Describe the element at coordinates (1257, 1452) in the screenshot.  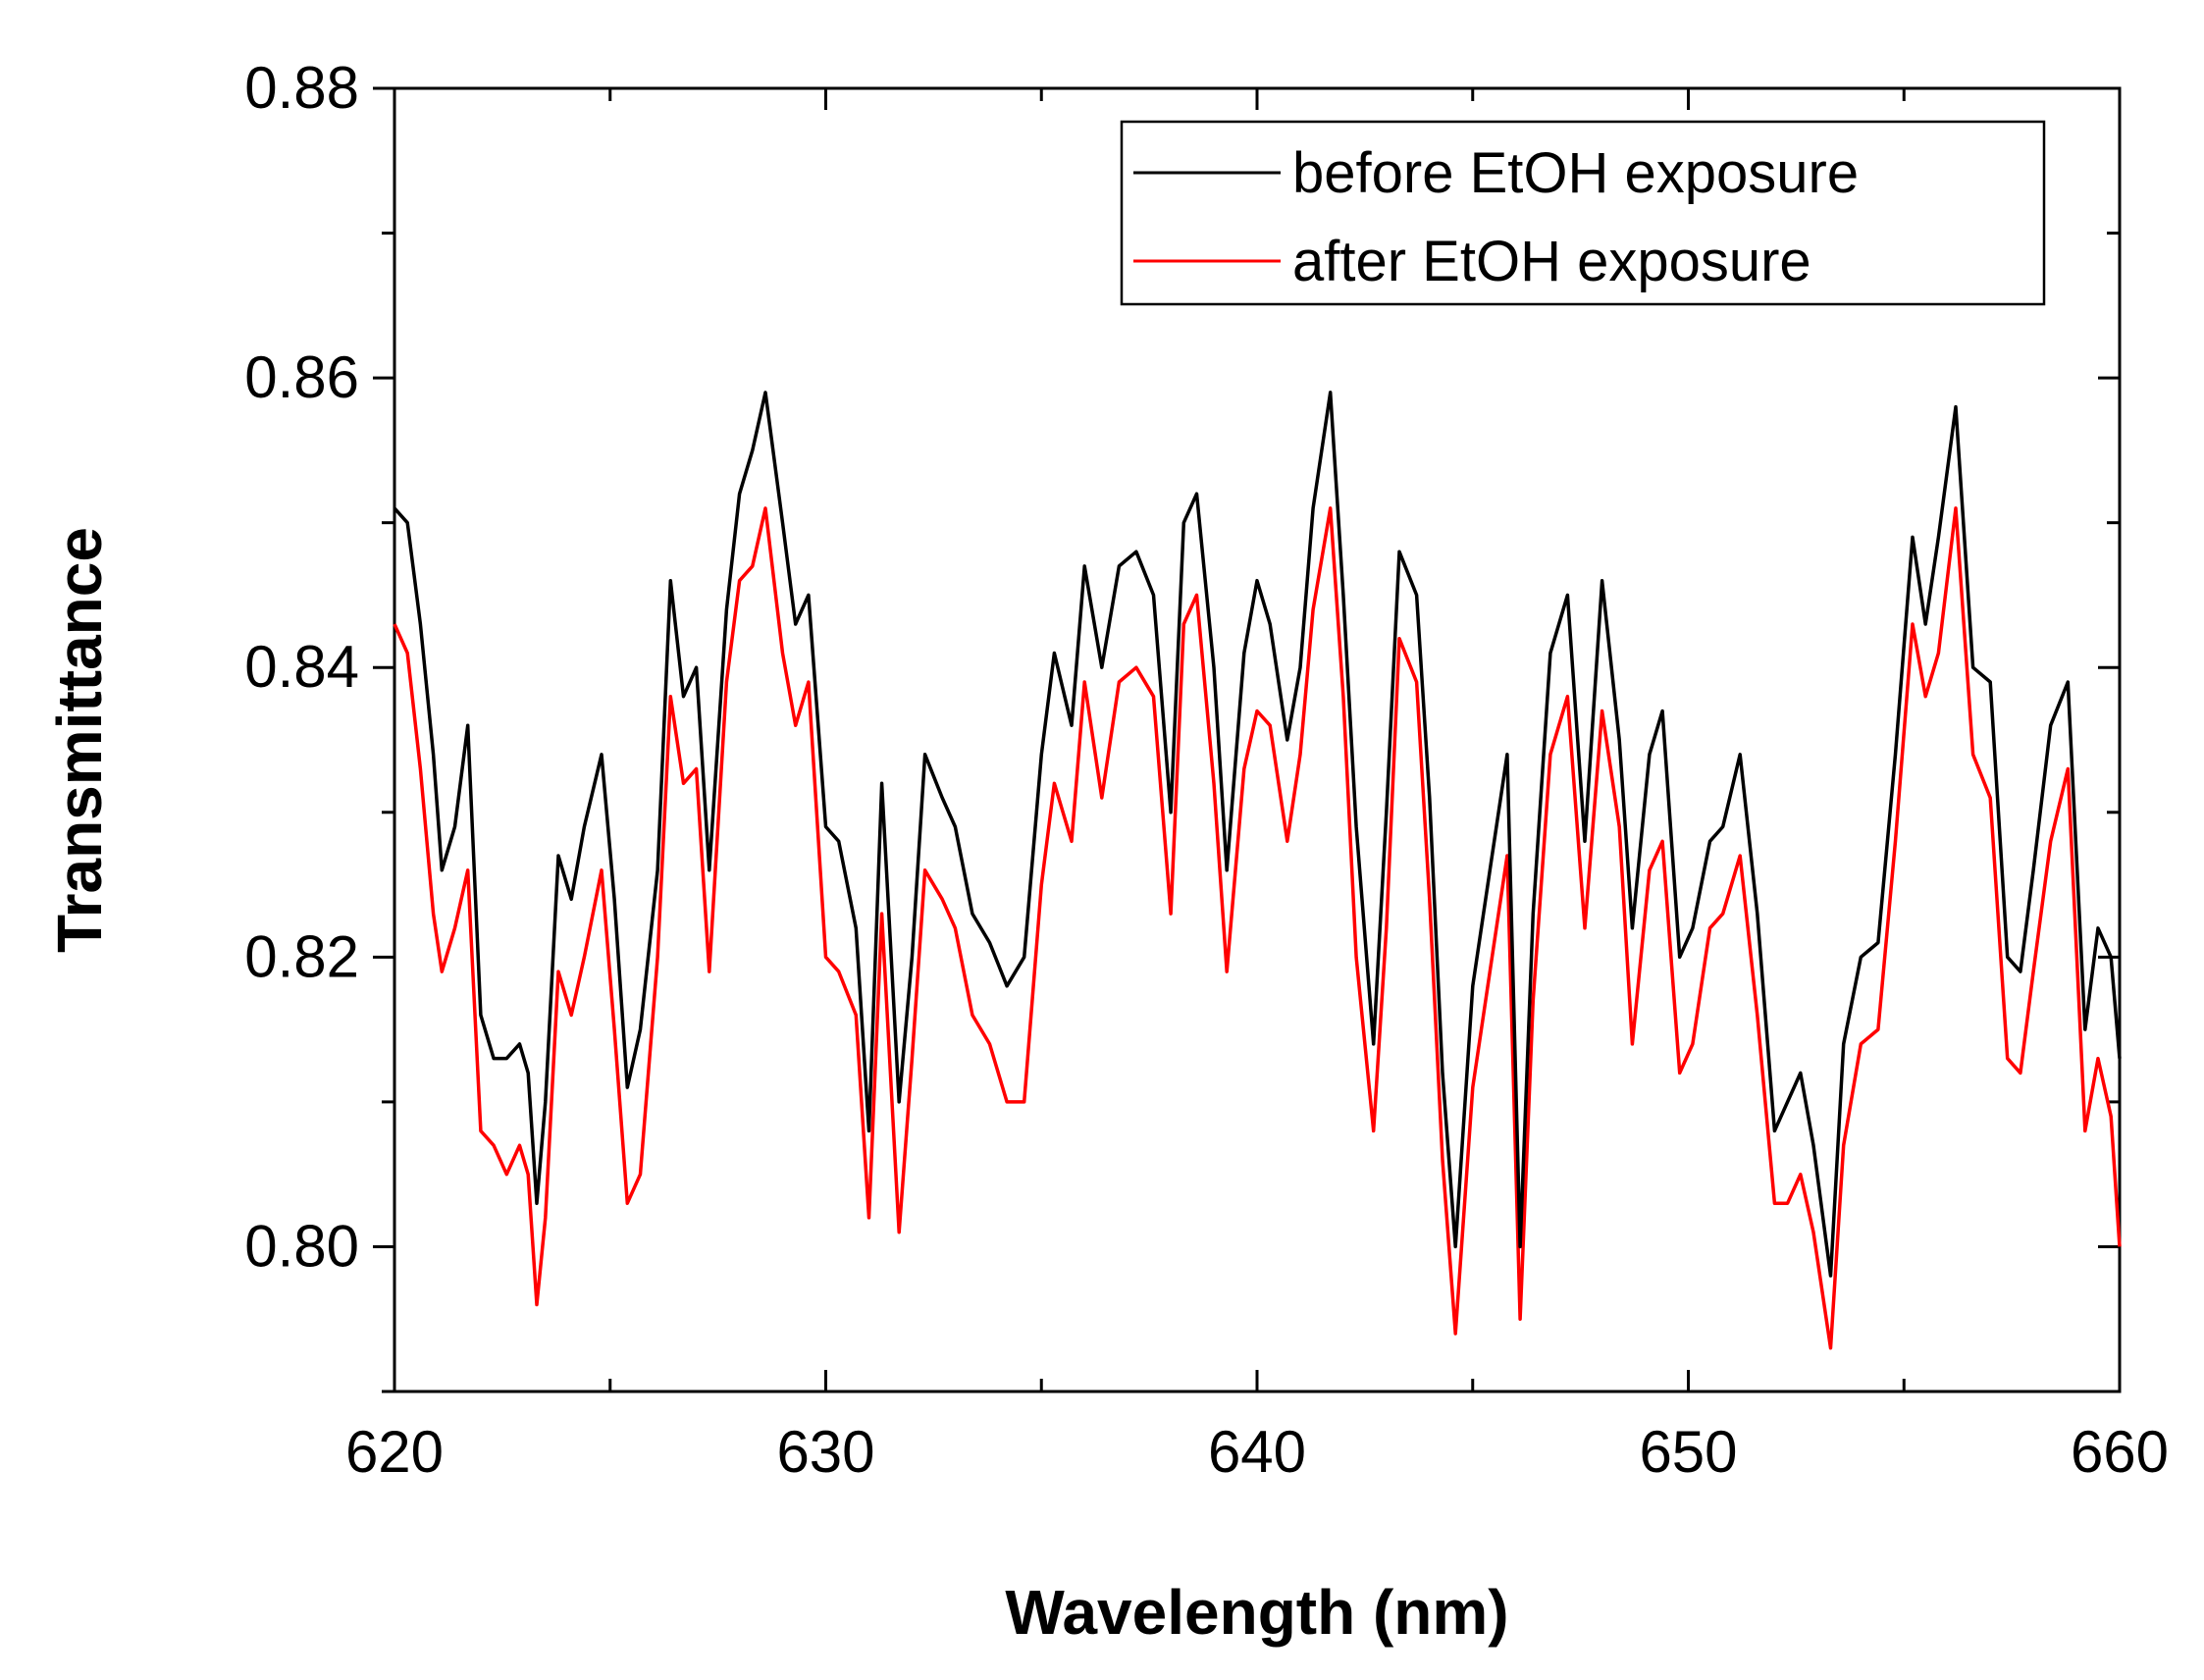
I see `x-tick-label: 640` at that location.